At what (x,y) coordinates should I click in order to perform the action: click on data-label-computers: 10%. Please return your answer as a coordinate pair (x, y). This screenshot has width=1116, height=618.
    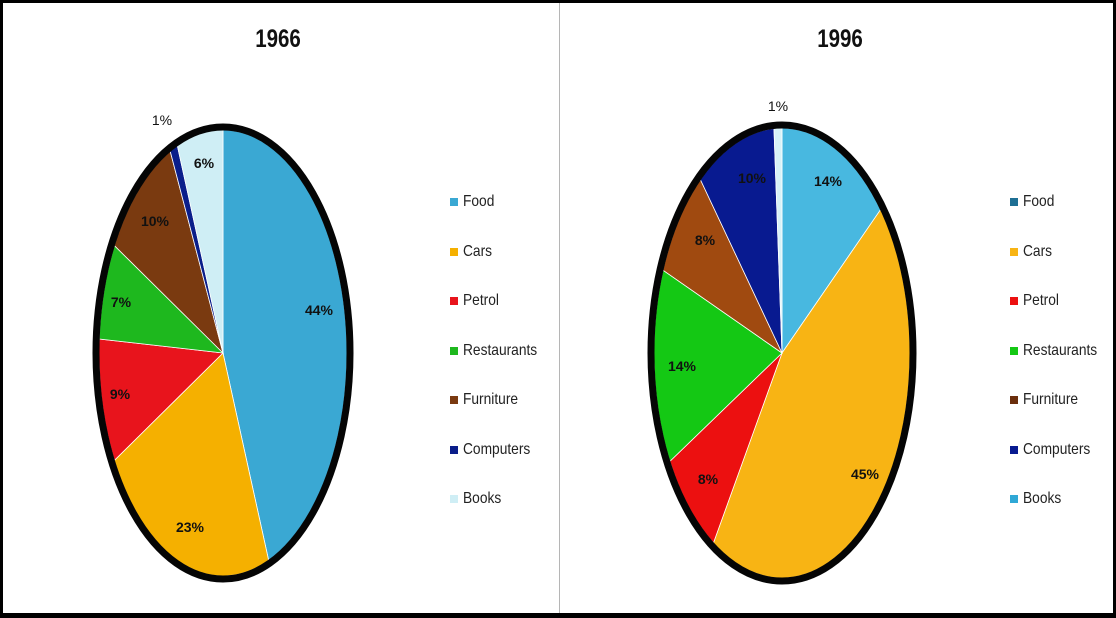
    Looking at the image, I should click on (752, 178).